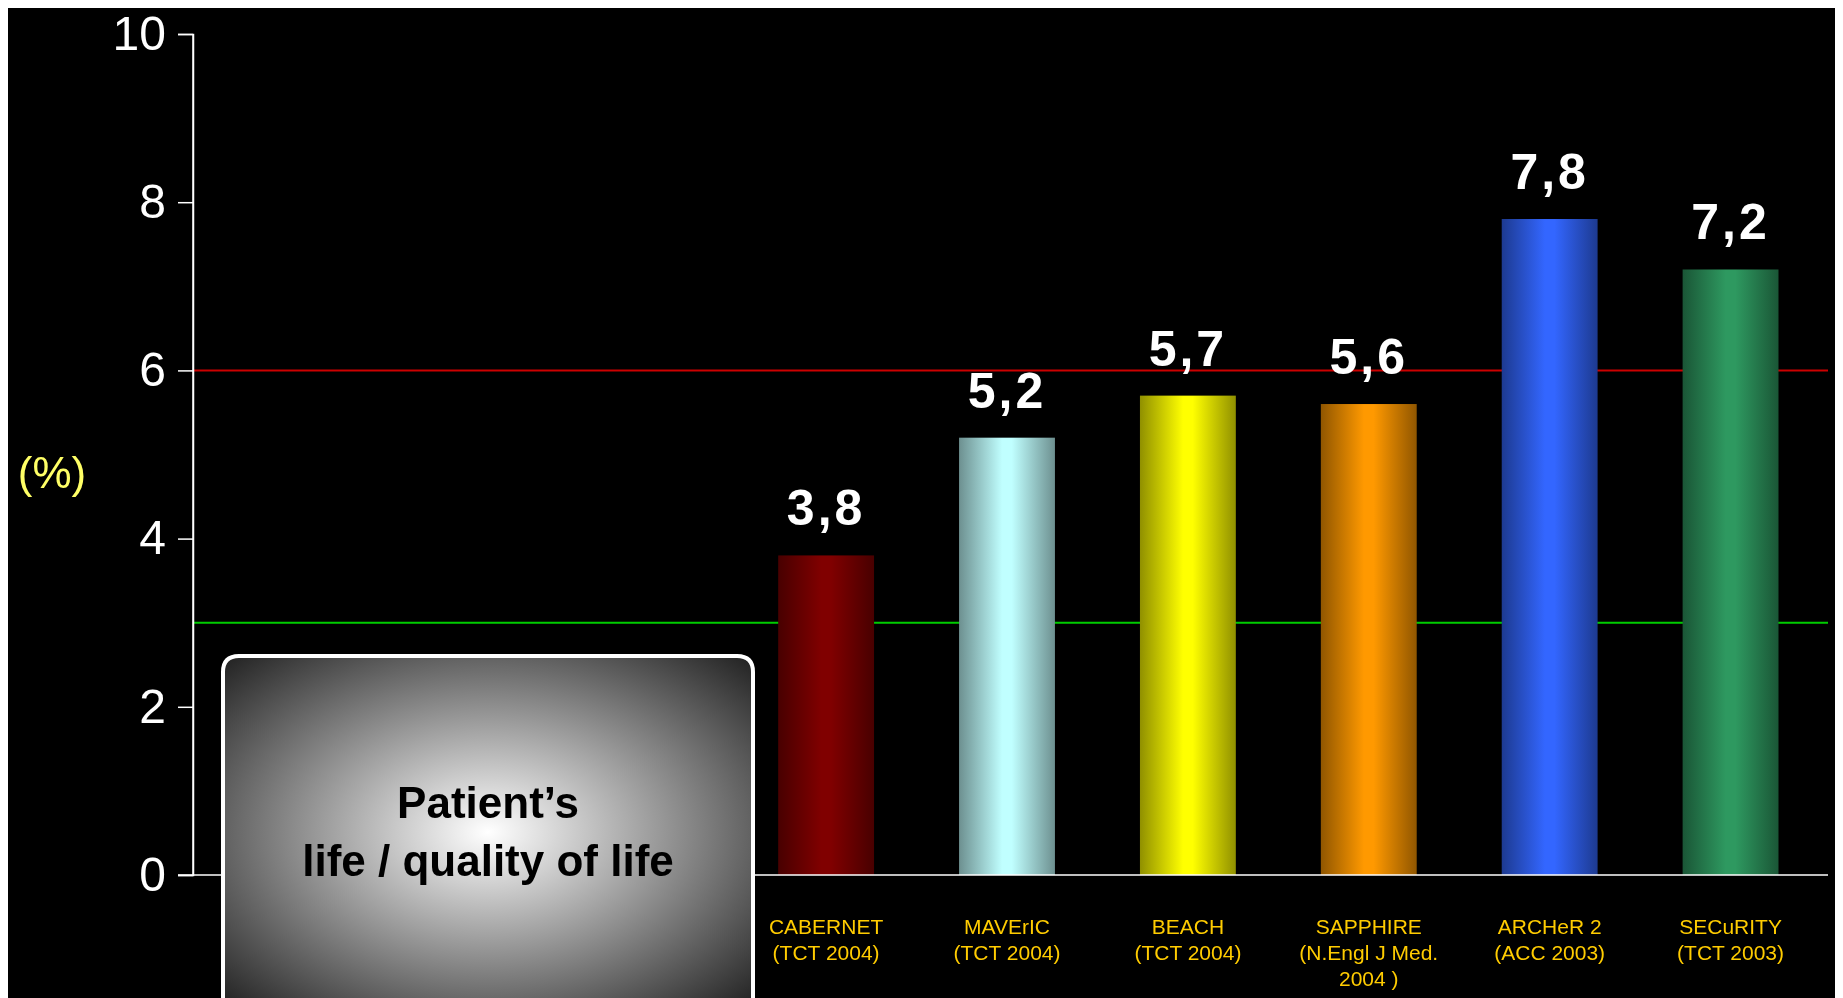  Describe the element at coordinates (152, 538) in the screenshot. I see `y-tick-label: 4` at that location.